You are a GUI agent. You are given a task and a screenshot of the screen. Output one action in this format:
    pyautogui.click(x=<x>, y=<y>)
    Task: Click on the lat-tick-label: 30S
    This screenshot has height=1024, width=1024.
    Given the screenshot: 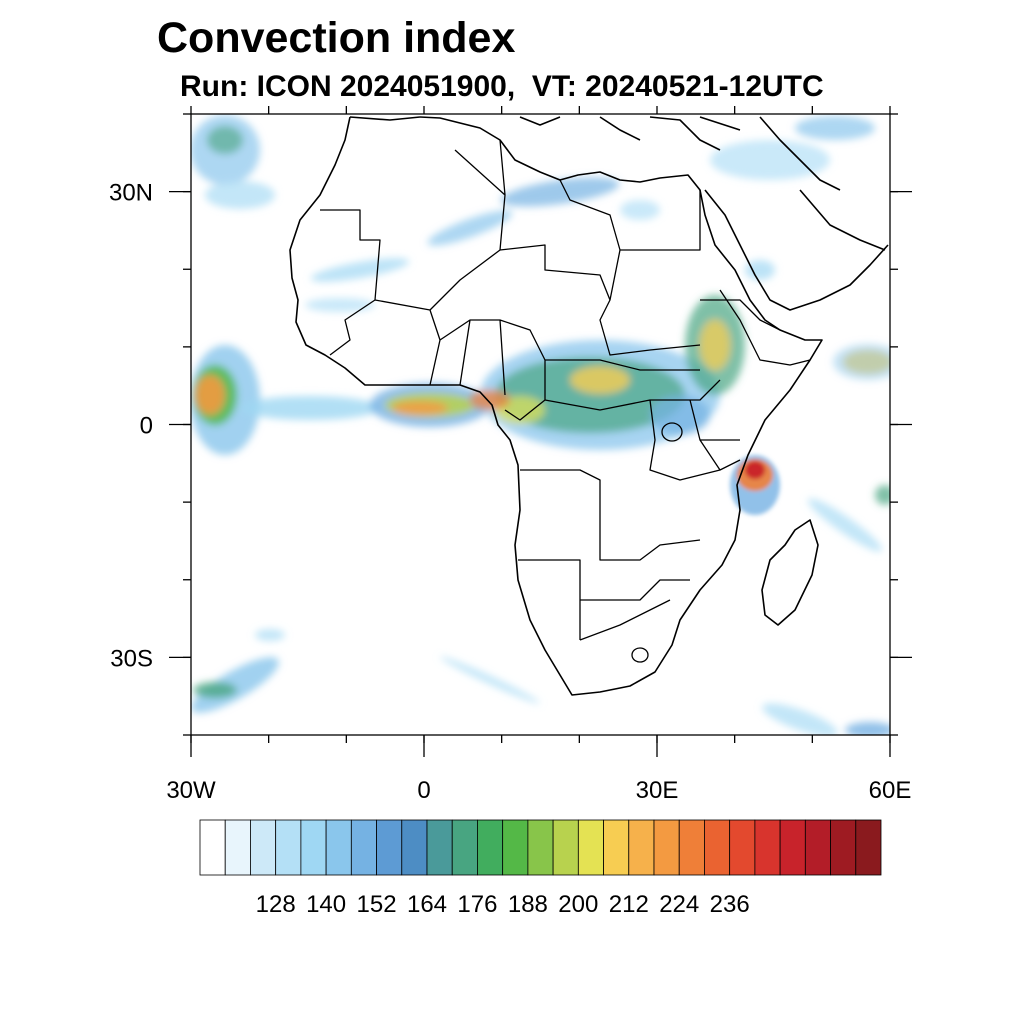 What is the action you would take?
    pyautogui.click(x=131, y=658)
    